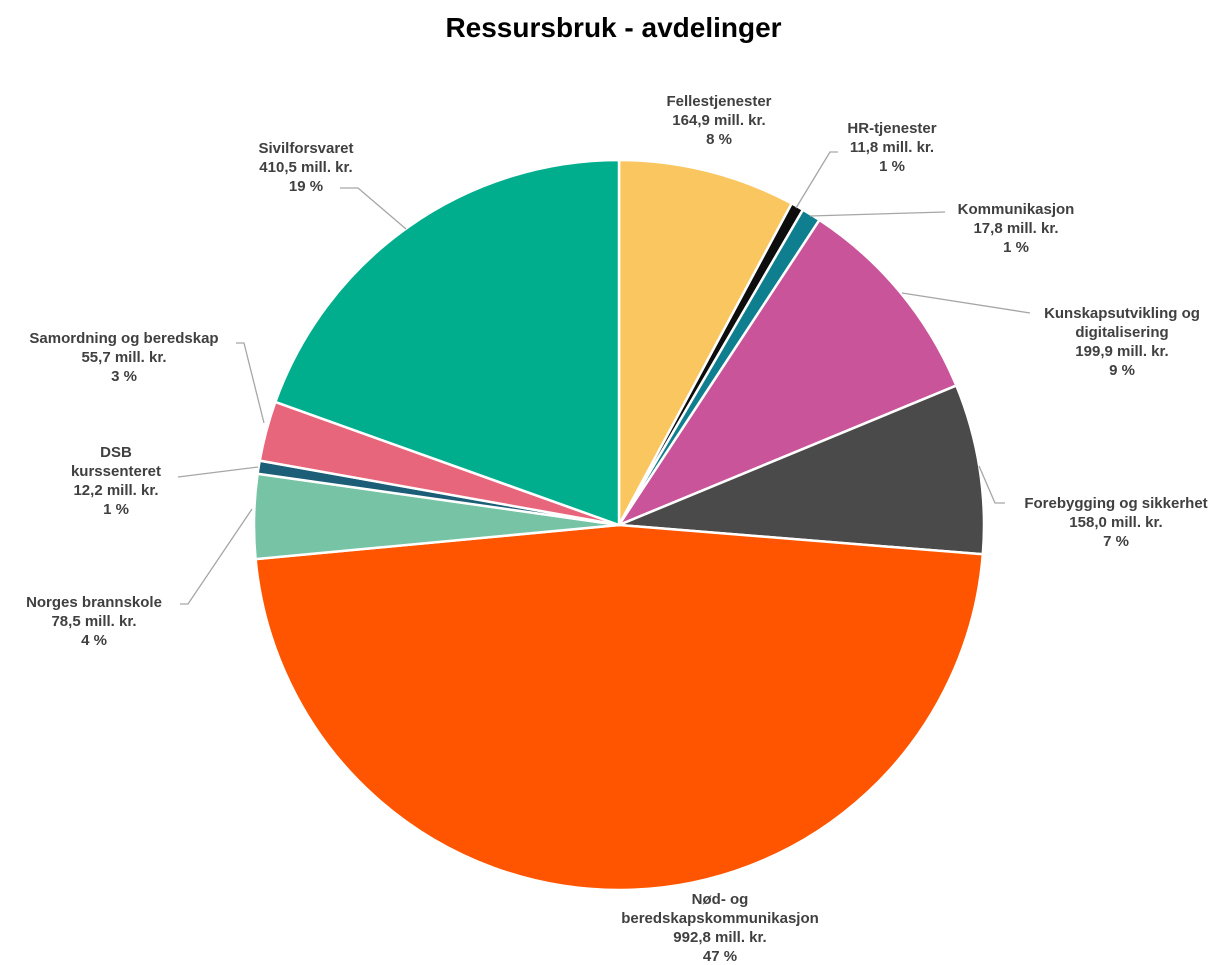  Describe the element at coordinates (719, 937) in the screenshot. I see `slice-label-line: 992,8 mill. kr.` at that location.